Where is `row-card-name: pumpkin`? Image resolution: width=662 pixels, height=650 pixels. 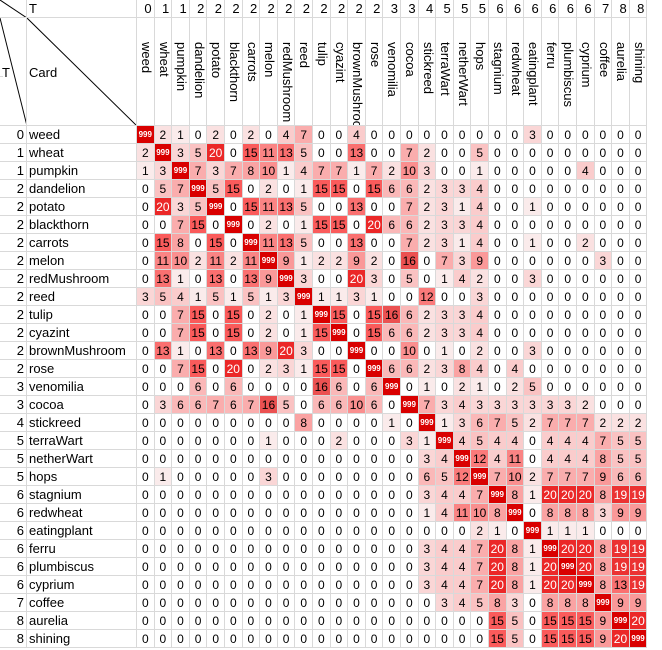 row-card-name: pumpkin is located at coordinates (82, 171).